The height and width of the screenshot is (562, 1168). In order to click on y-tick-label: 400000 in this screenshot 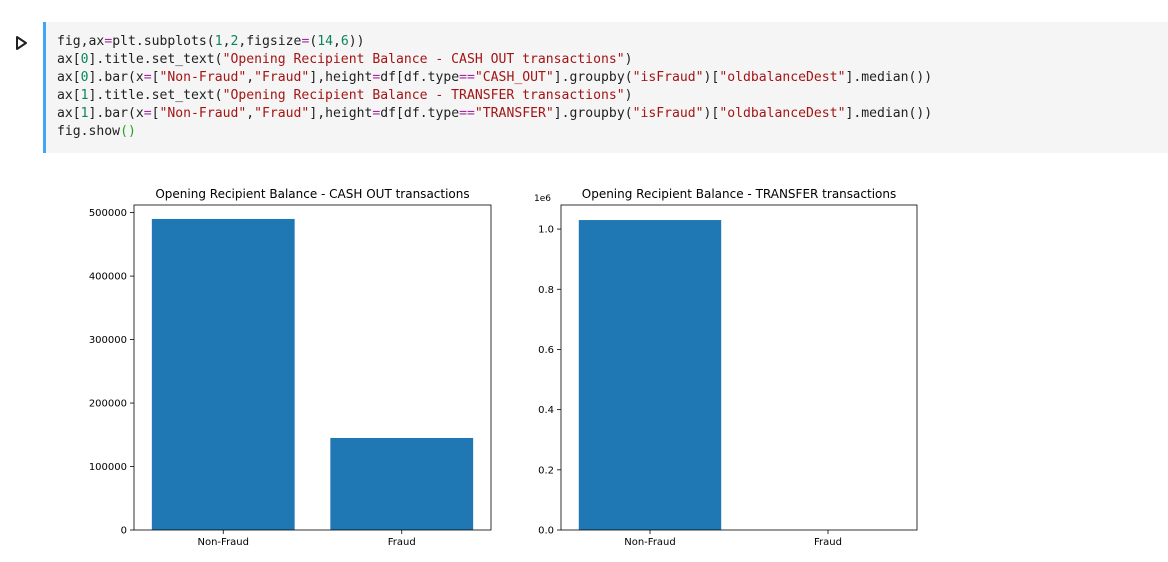, I will do `click(108, 277)`.